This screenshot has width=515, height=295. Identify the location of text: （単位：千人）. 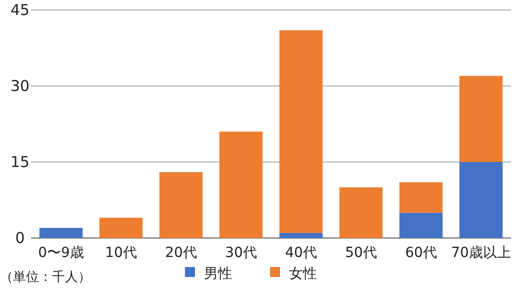
(45, 277).